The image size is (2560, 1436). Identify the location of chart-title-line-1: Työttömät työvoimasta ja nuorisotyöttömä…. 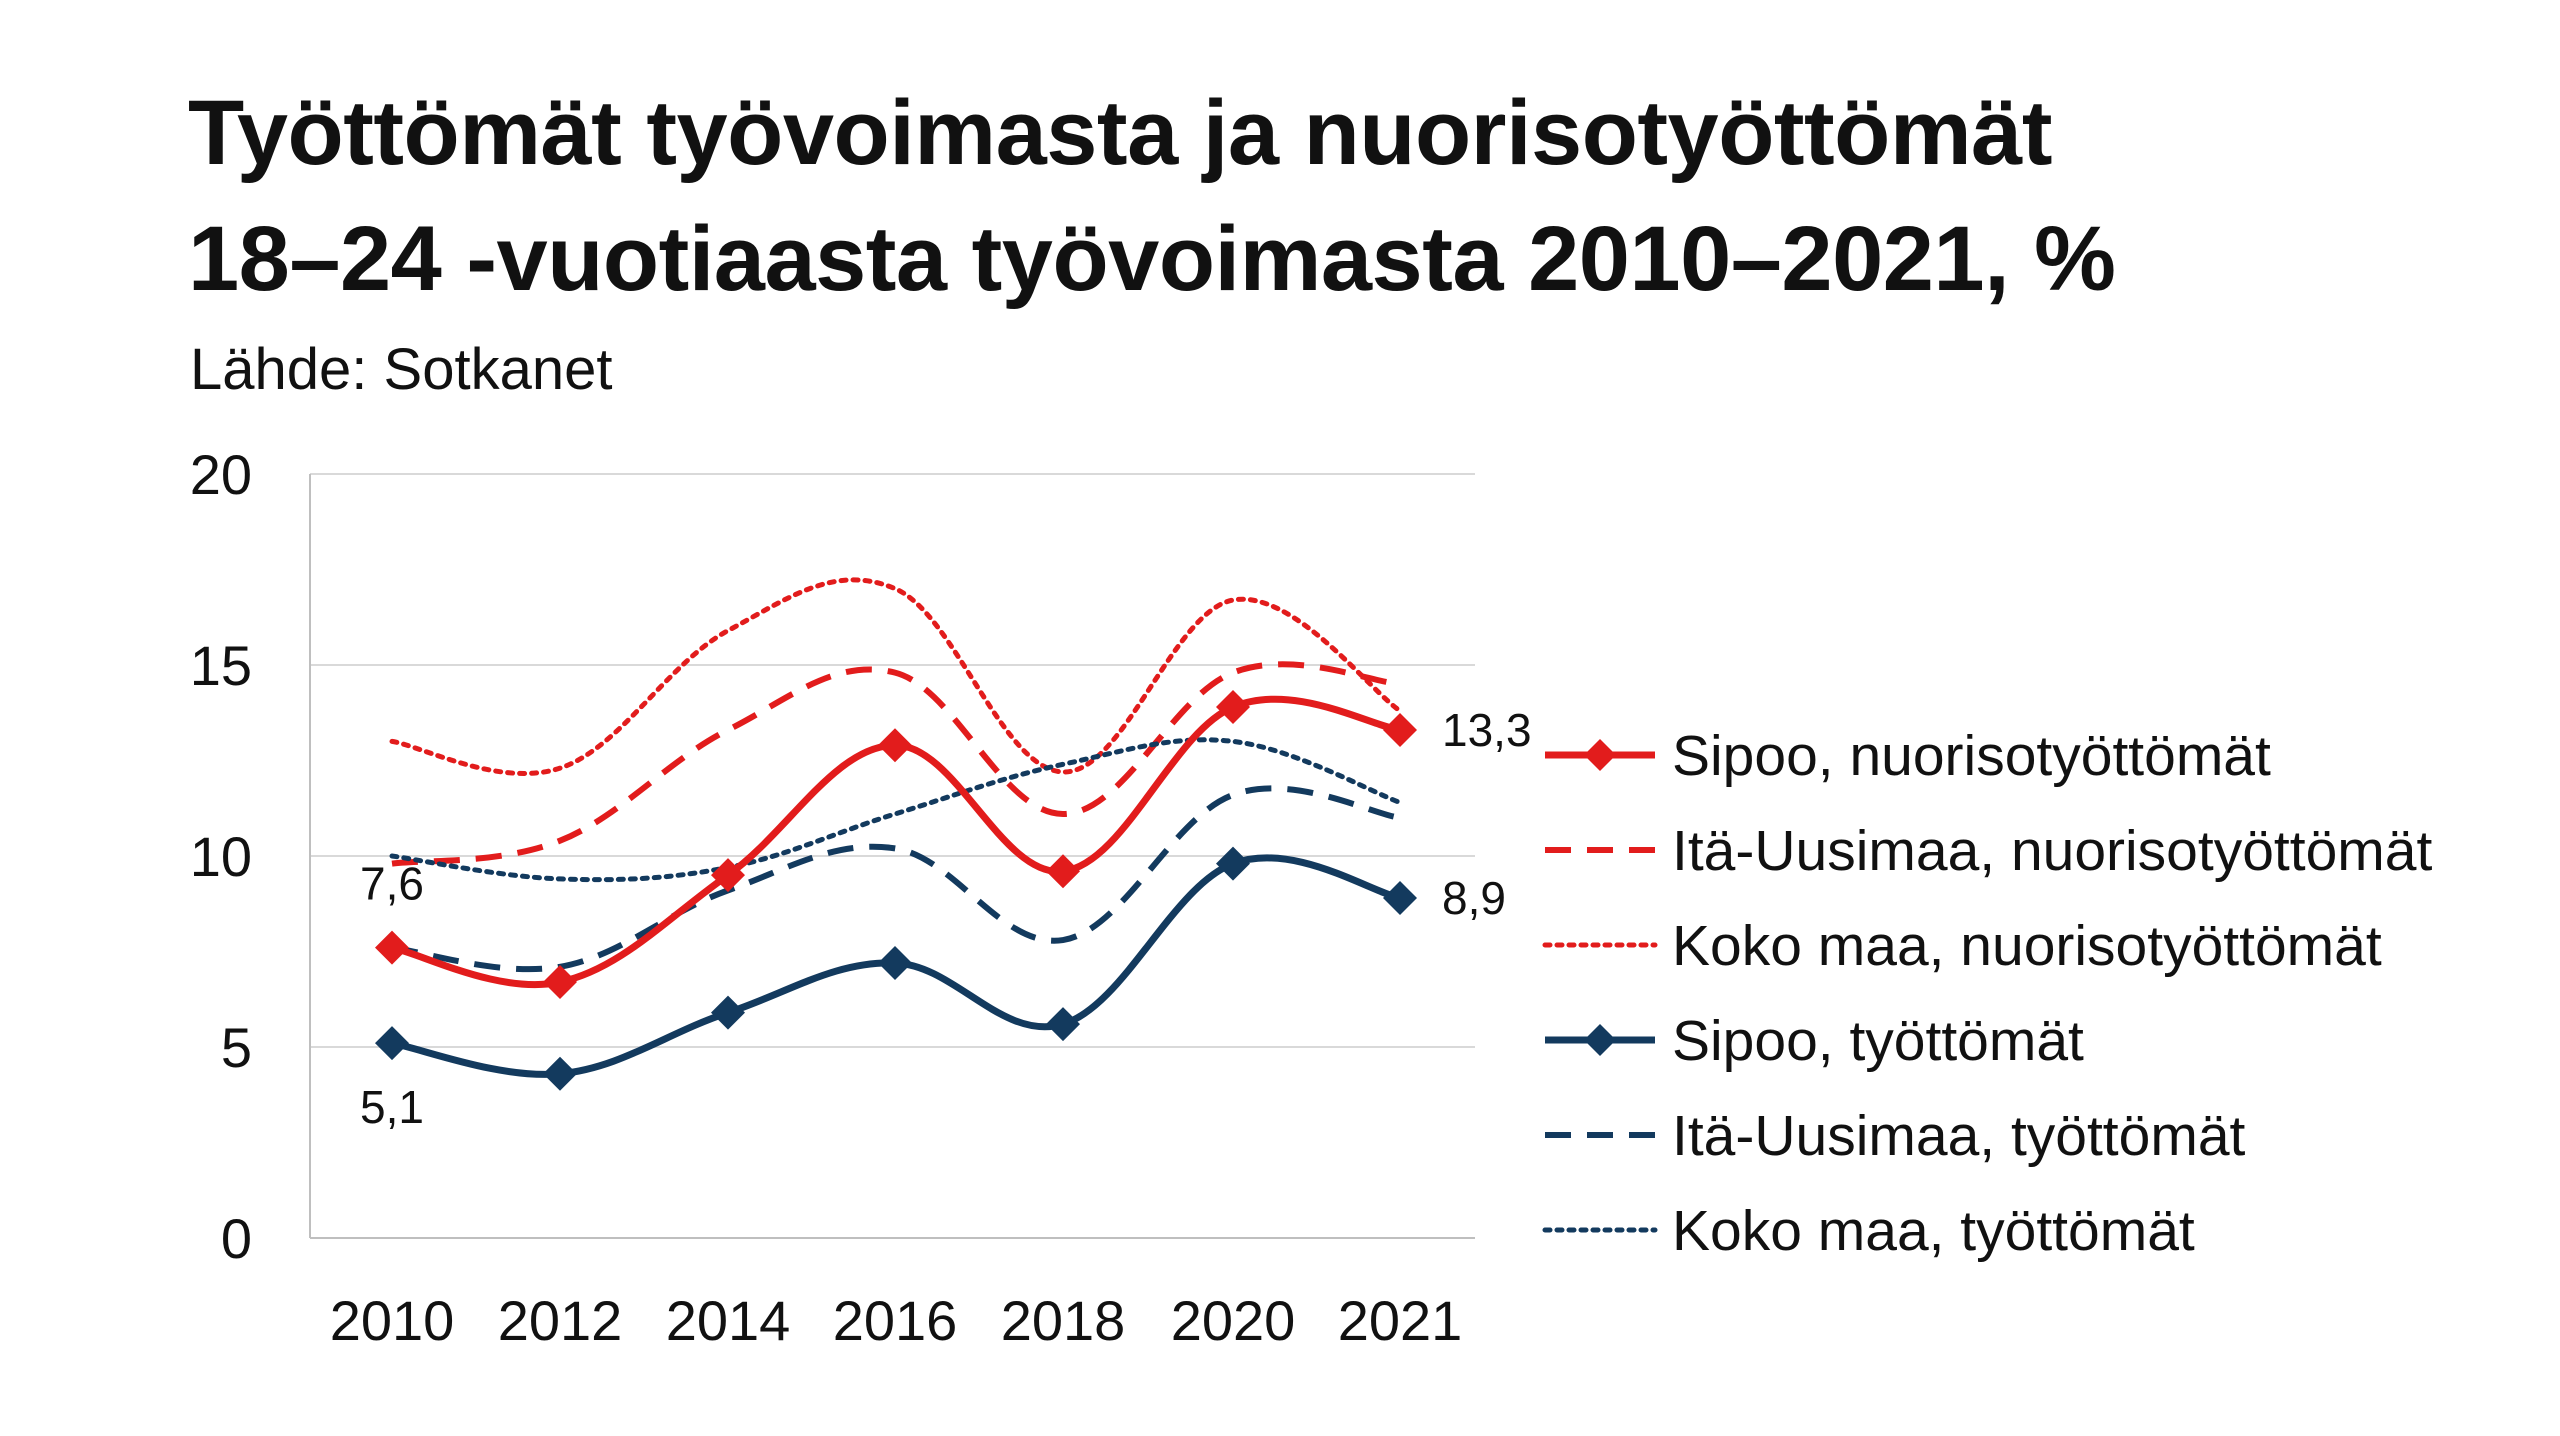
(1120, 133).